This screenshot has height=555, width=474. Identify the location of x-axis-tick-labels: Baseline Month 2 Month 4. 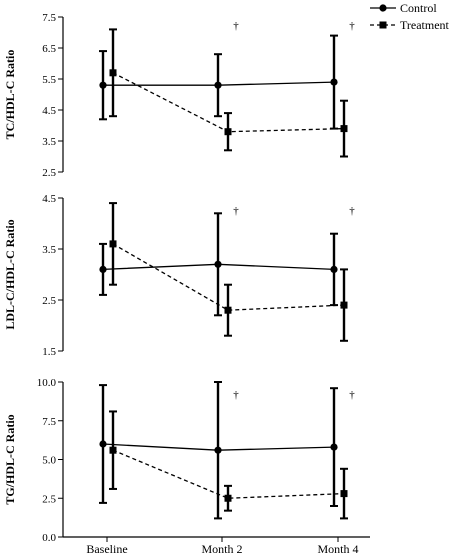
(222, 548).